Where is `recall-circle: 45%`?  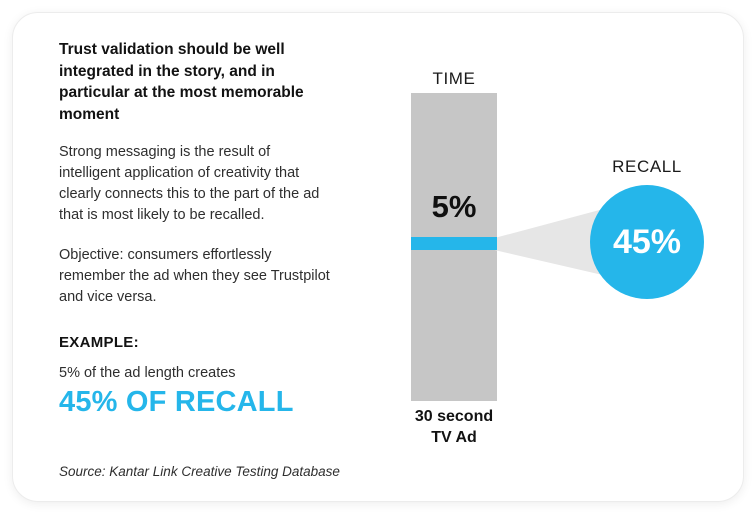
recall-circle: 45% is located at coordinates (647, 242).